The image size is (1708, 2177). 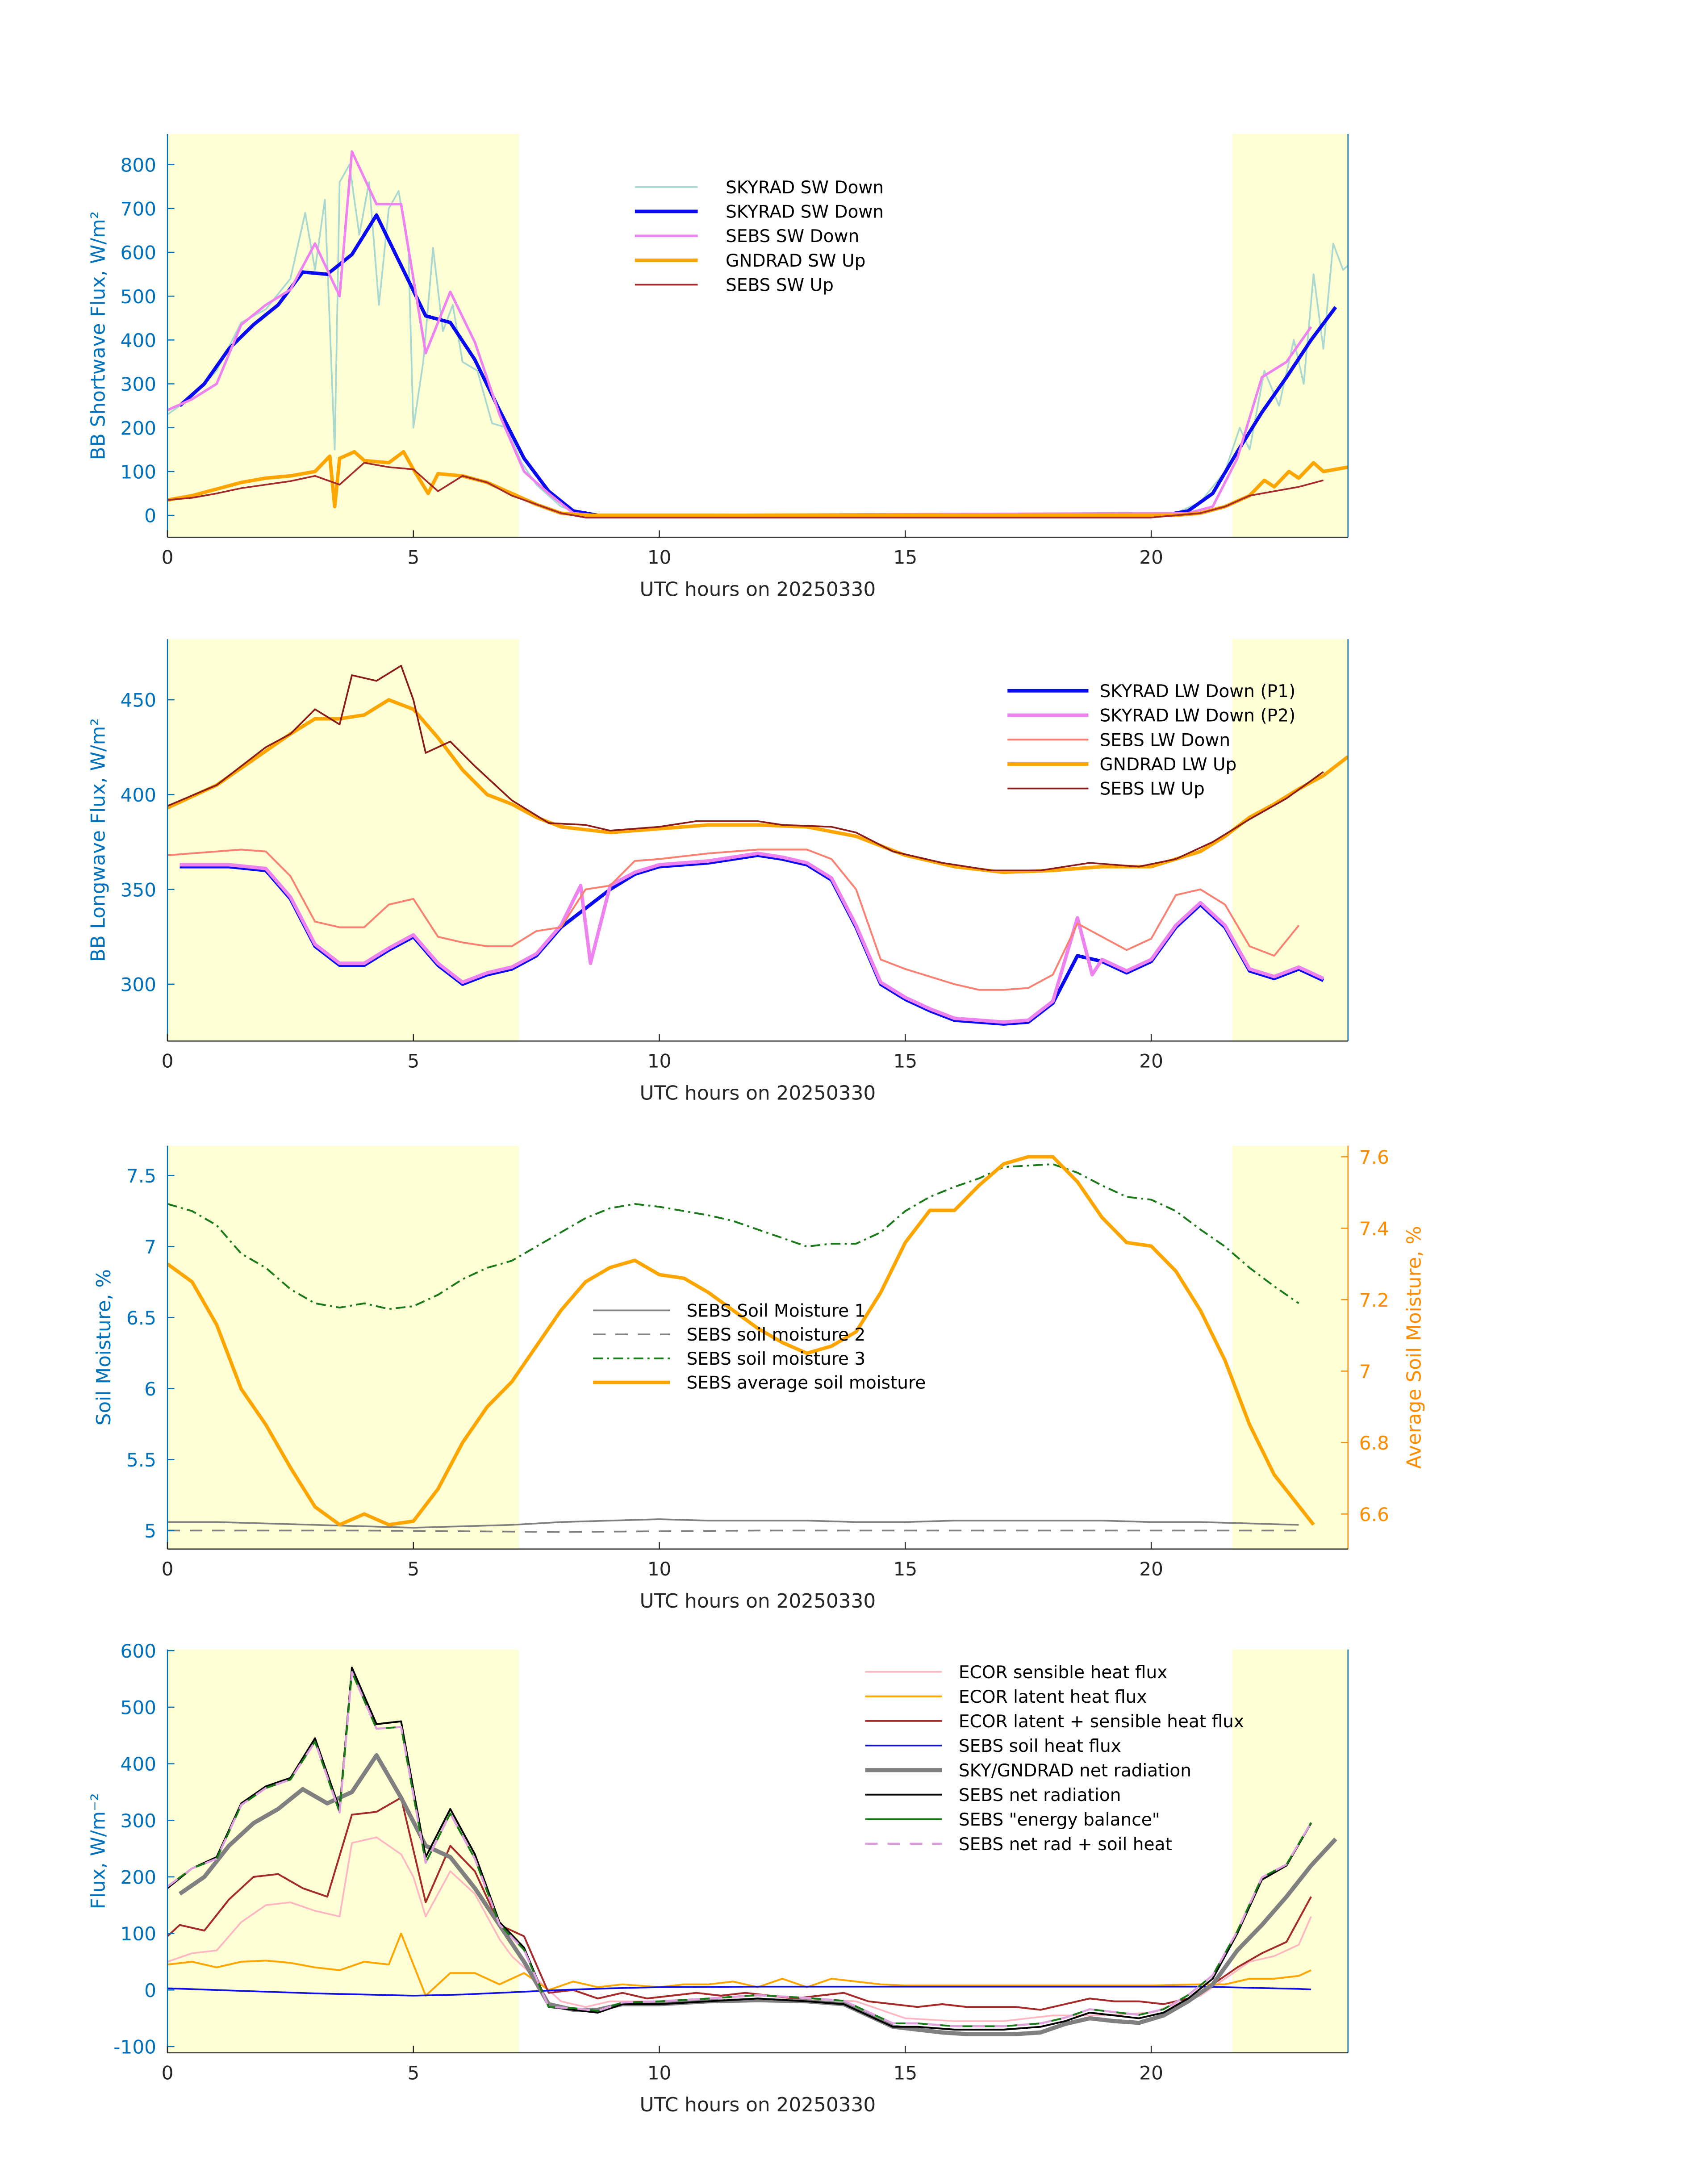 I want to click on legend-label: ECOR latent + sensible heat flux, so click(x=1101, y=1722).